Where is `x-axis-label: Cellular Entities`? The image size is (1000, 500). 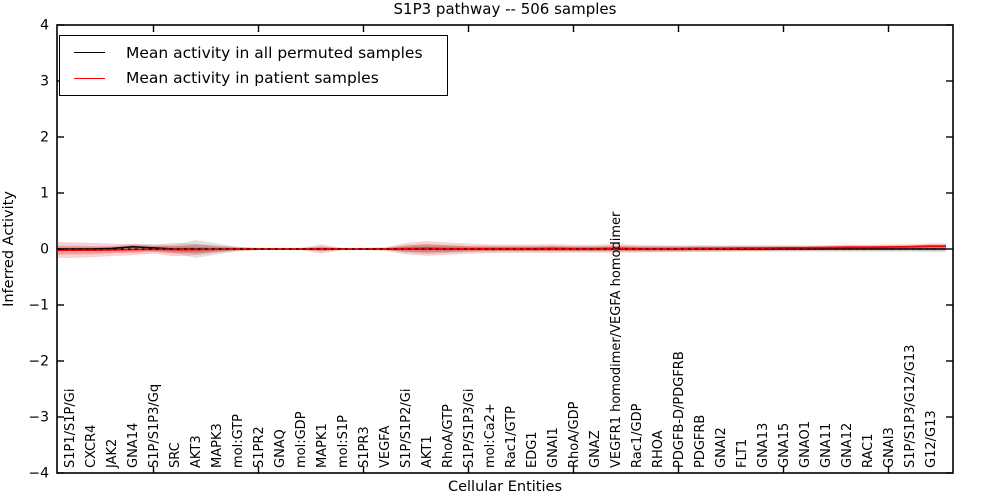
x-axis-label: Cellular Entities is located at coordinates (505, 487).